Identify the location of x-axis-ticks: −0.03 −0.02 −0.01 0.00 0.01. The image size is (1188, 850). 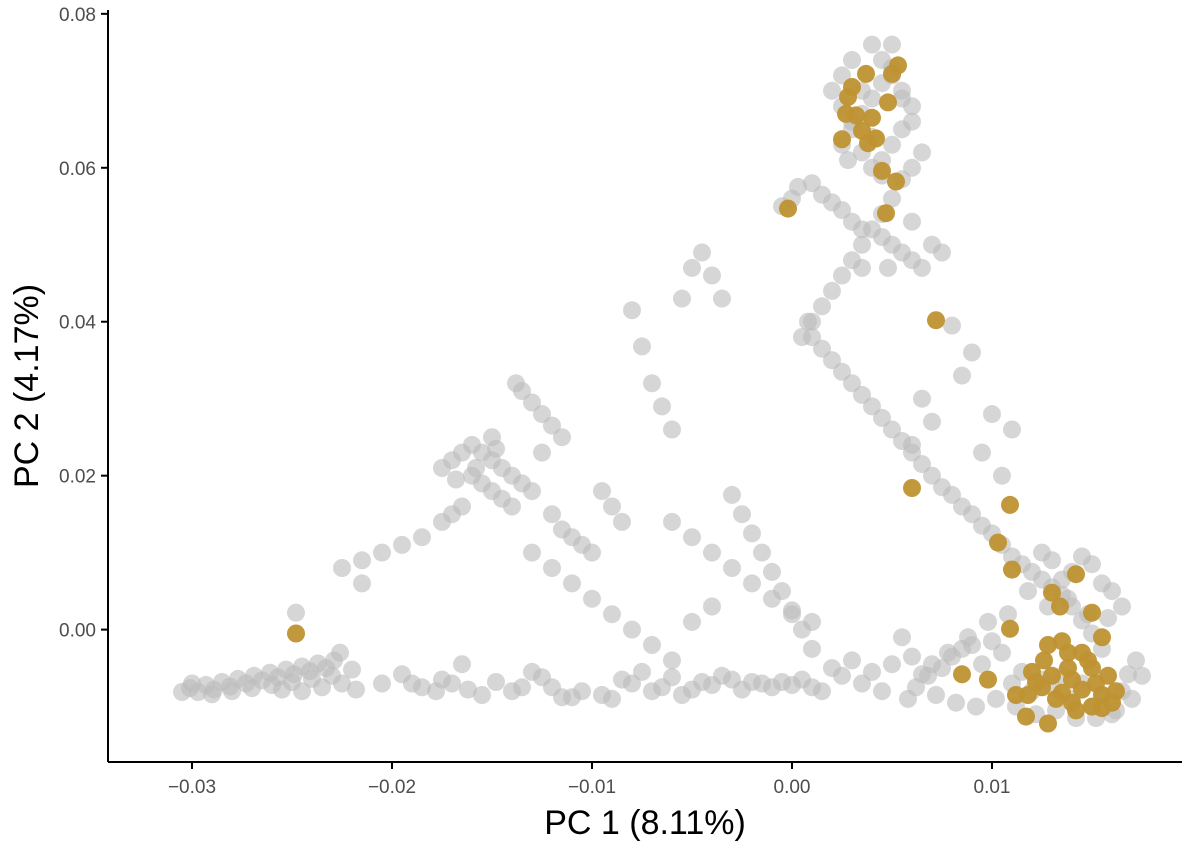
(589, 780).